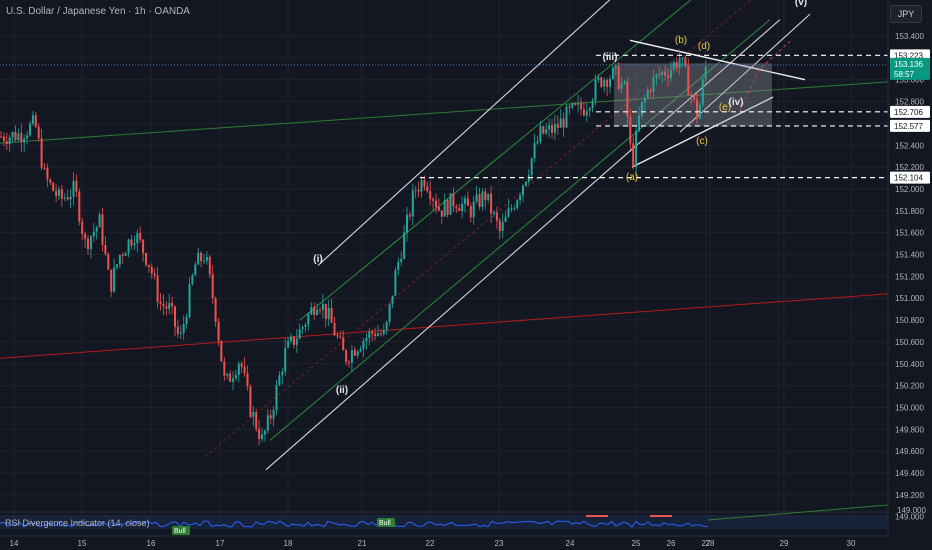 This screenshot has width=932, height=550. I want to click on x-tick-label: 28, so click(710, 543).